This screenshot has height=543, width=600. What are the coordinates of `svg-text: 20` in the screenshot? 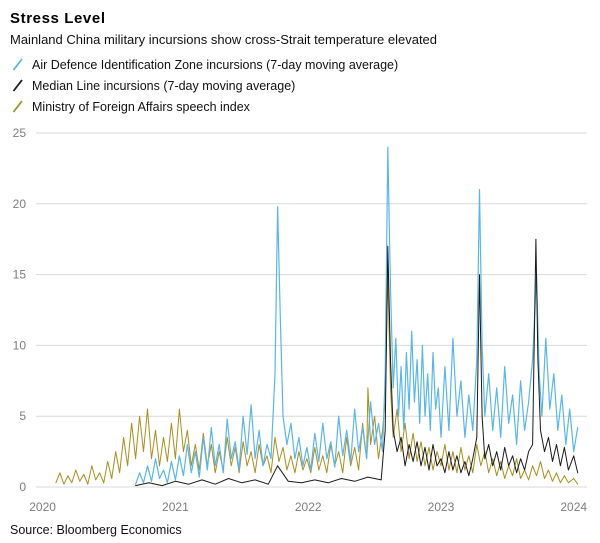 It's located at (20, 204).